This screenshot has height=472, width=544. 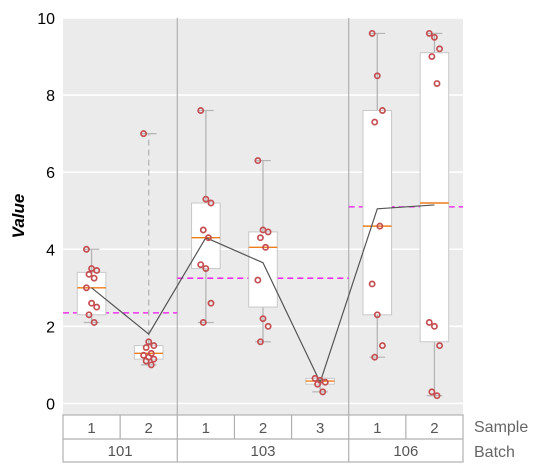 What do you see at coordinates (320, 428) in the screenshot?
I see `sample-label: 3` at bounding box center [320, 428].